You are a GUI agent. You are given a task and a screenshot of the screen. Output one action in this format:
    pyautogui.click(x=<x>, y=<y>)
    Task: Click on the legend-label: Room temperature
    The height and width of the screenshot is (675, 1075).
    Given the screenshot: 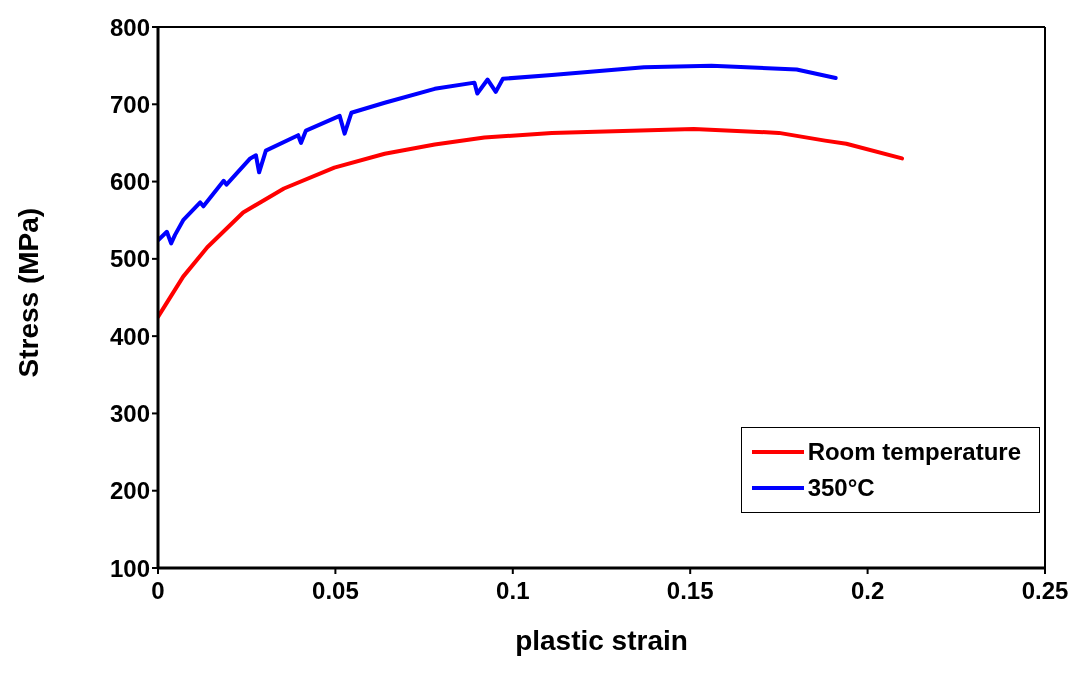 What is the action you would take?
    pyautogui.click(x=914, y=452)
    